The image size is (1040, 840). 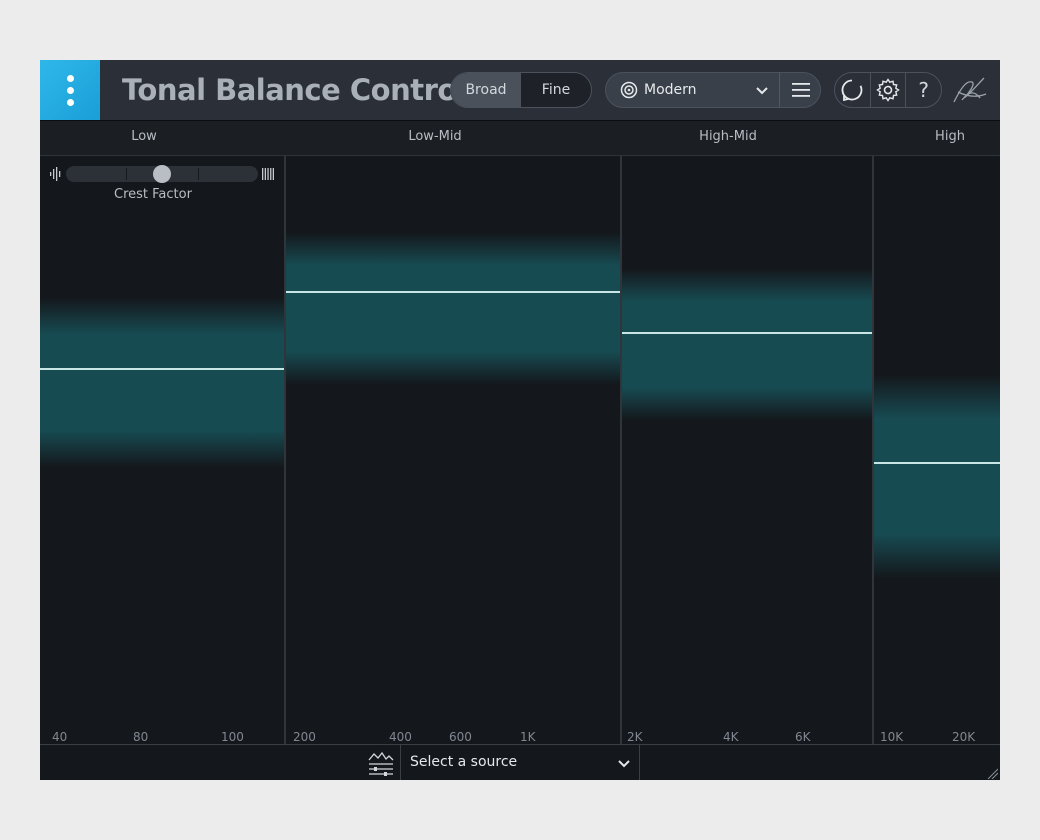 What do you see at coordinates (144, 136) in the screenshot?
I see `band-label-low: Low` at bounding box center [144, 136].